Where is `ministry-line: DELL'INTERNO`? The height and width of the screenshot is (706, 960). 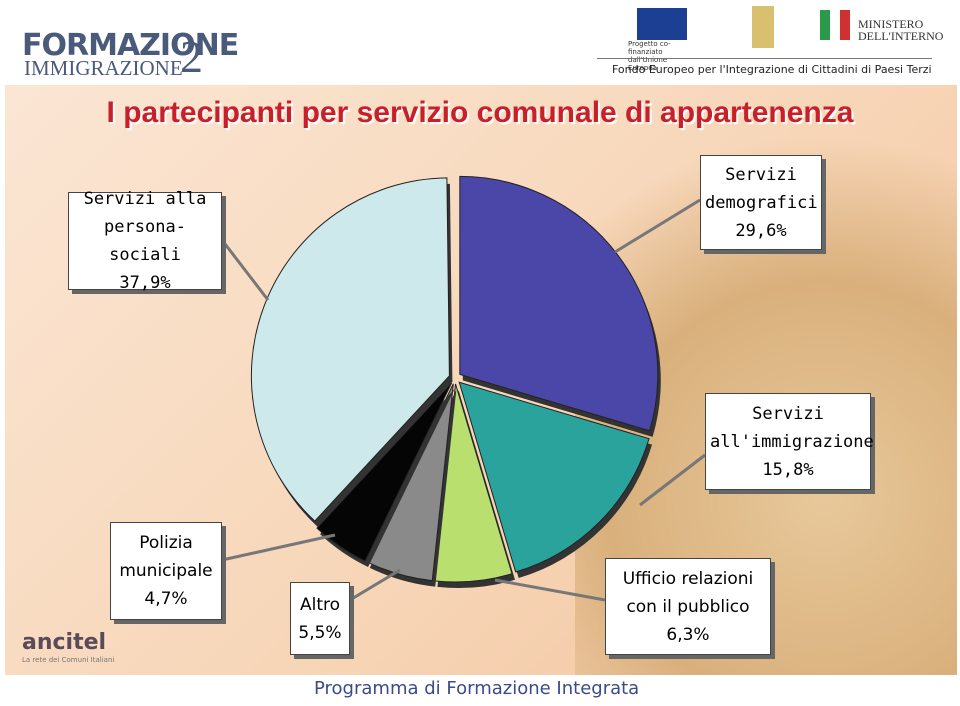 ministry-line: DELL'INTERNO is located at coordinates (901, 36).